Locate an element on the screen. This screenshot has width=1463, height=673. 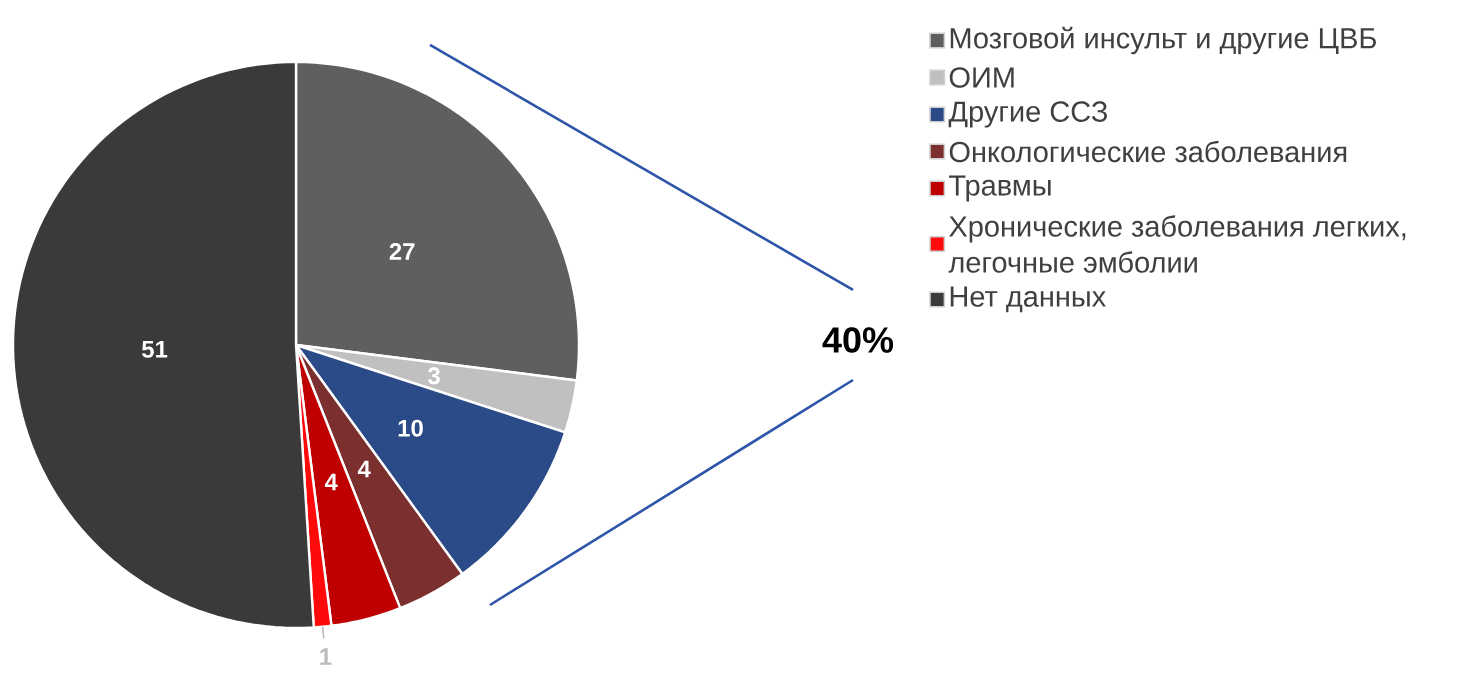
data-label: 3 is located at coordinates (434, 376).